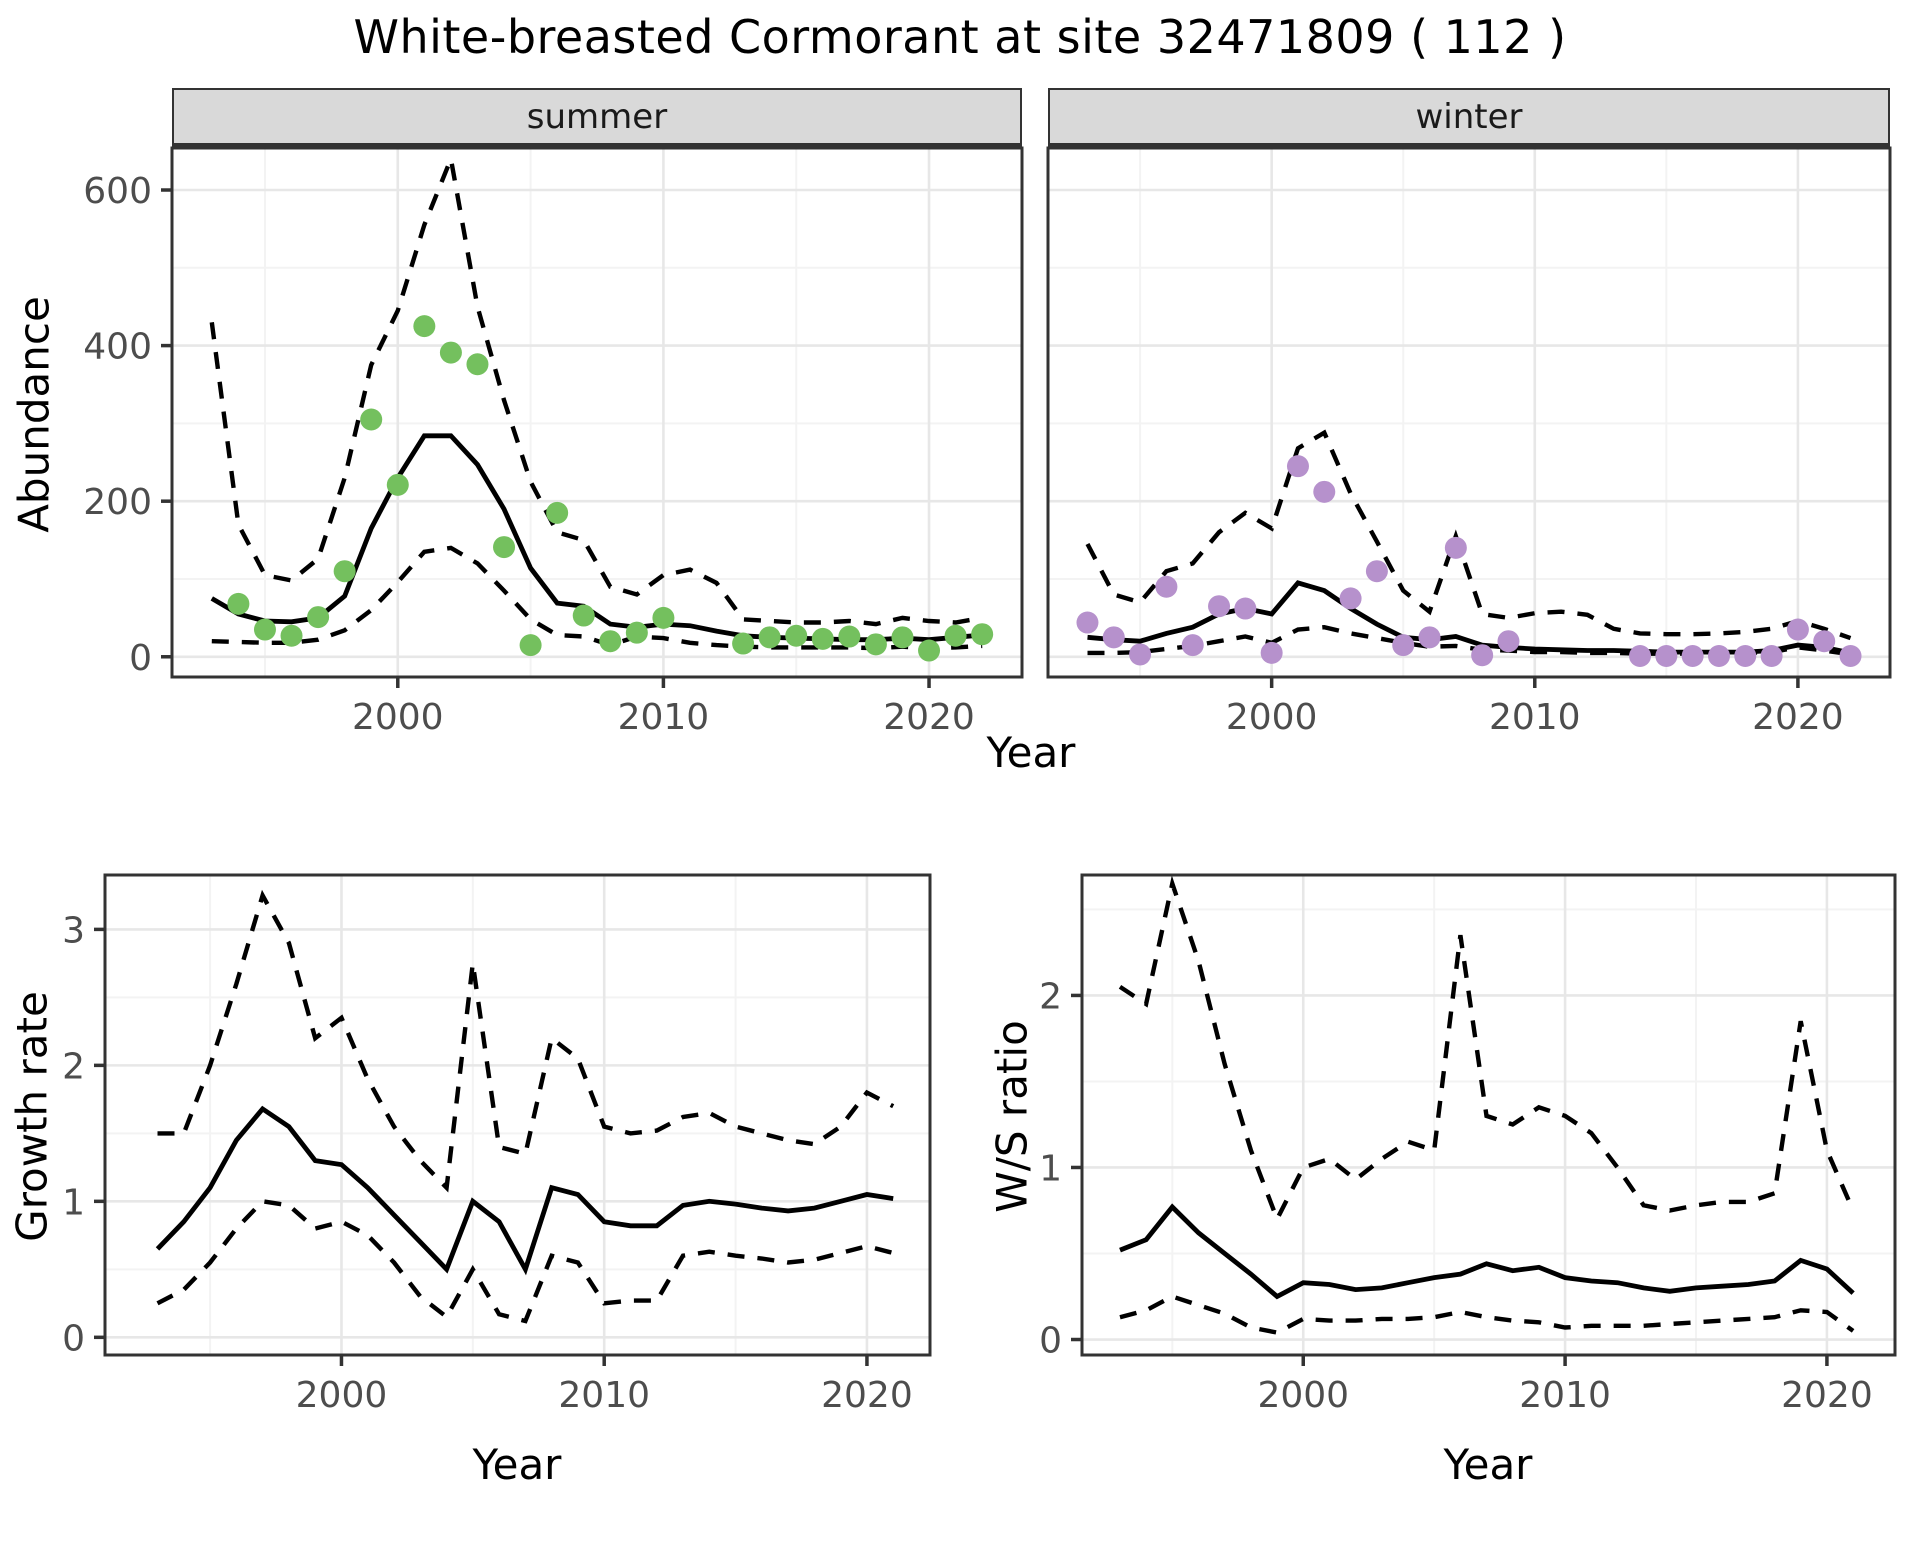  I want to click on facet-strip-winter-label: winter, so click(1469, 116).